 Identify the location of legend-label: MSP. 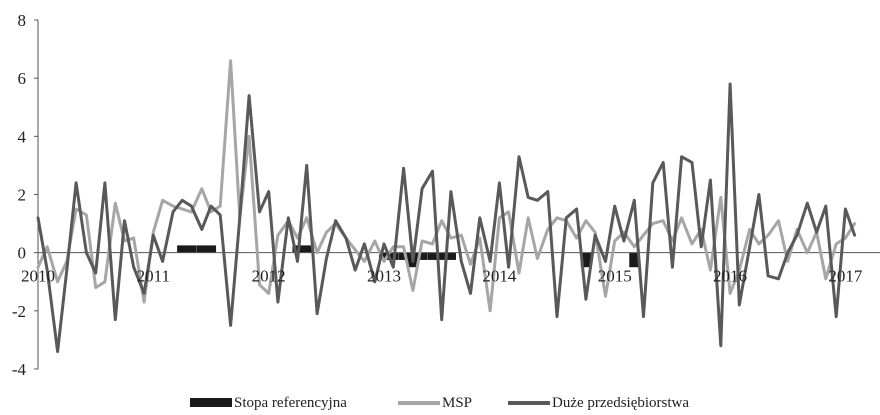
(457, 403).